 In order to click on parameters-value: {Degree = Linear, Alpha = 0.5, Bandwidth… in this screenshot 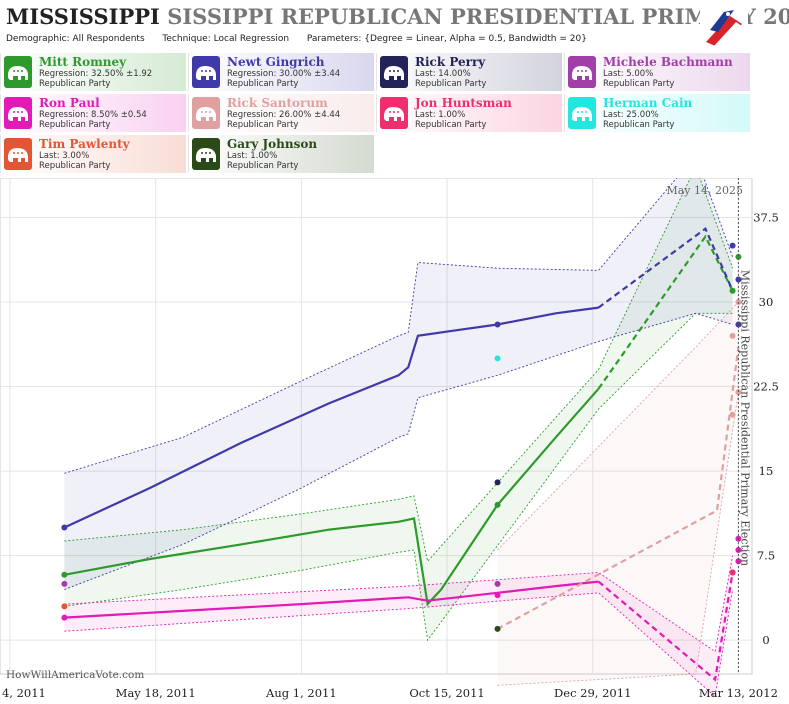, I will do `click(475, 39)`.